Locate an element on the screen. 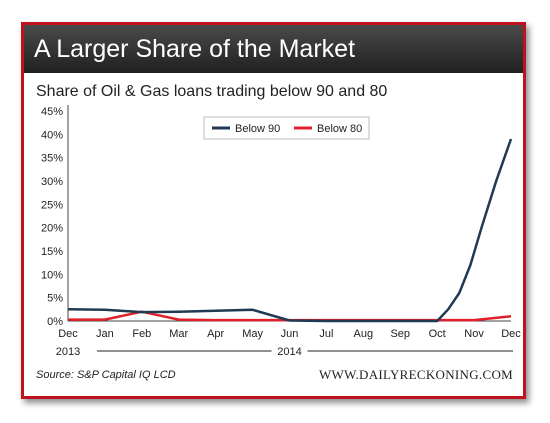 The image size is (550, 423). year-label-2014: 2014 is located at coordinates (289, 352).